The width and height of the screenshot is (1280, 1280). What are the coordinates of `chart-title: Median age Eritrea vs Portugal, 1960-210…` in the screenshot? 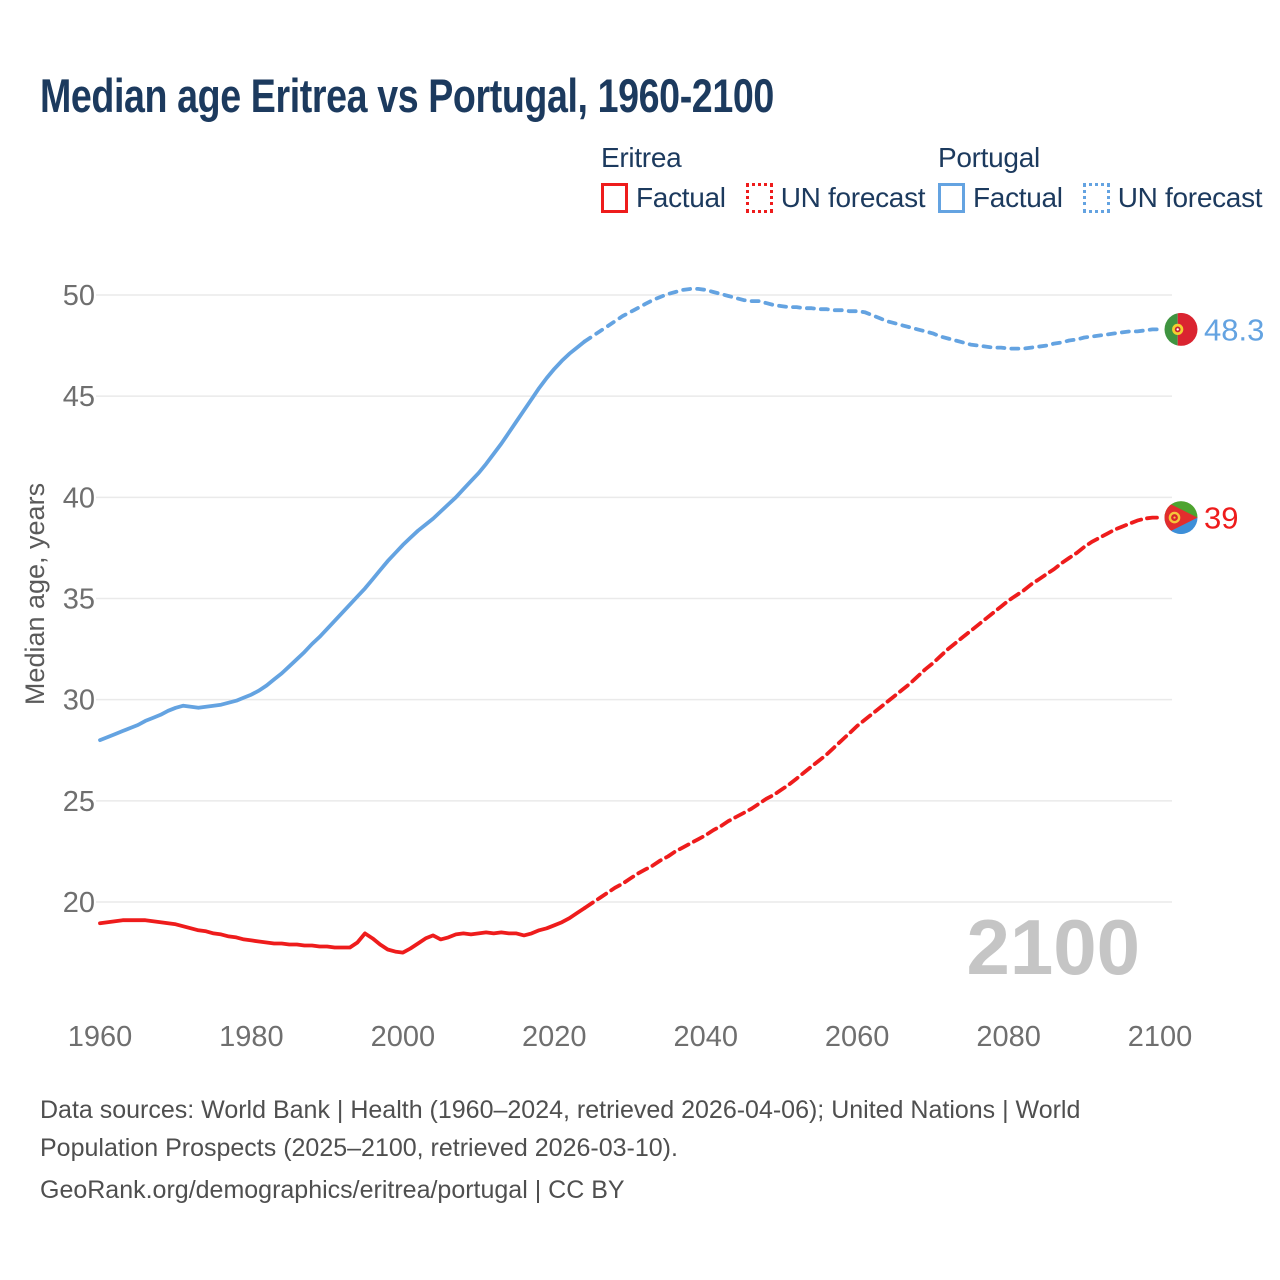 It's located at (407, 95).